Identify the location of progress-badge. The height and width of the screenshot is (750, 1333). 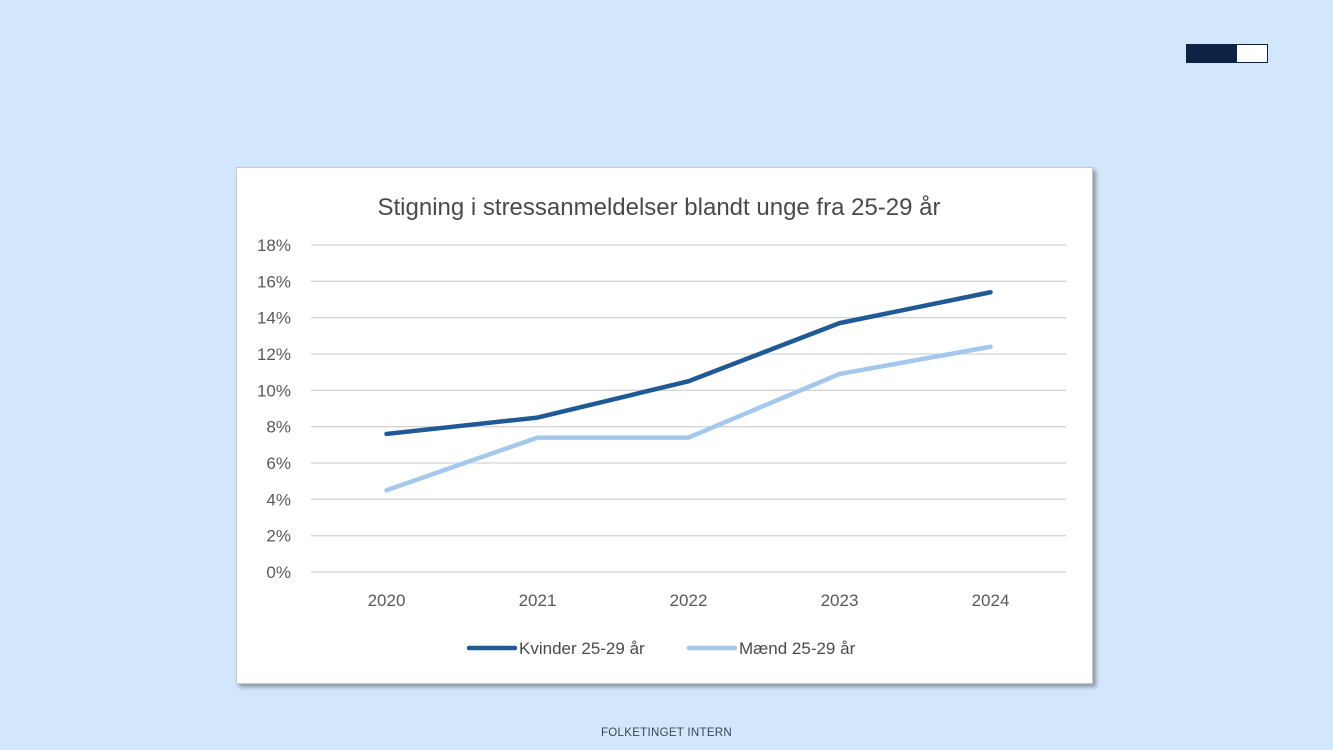
(1227, 53).